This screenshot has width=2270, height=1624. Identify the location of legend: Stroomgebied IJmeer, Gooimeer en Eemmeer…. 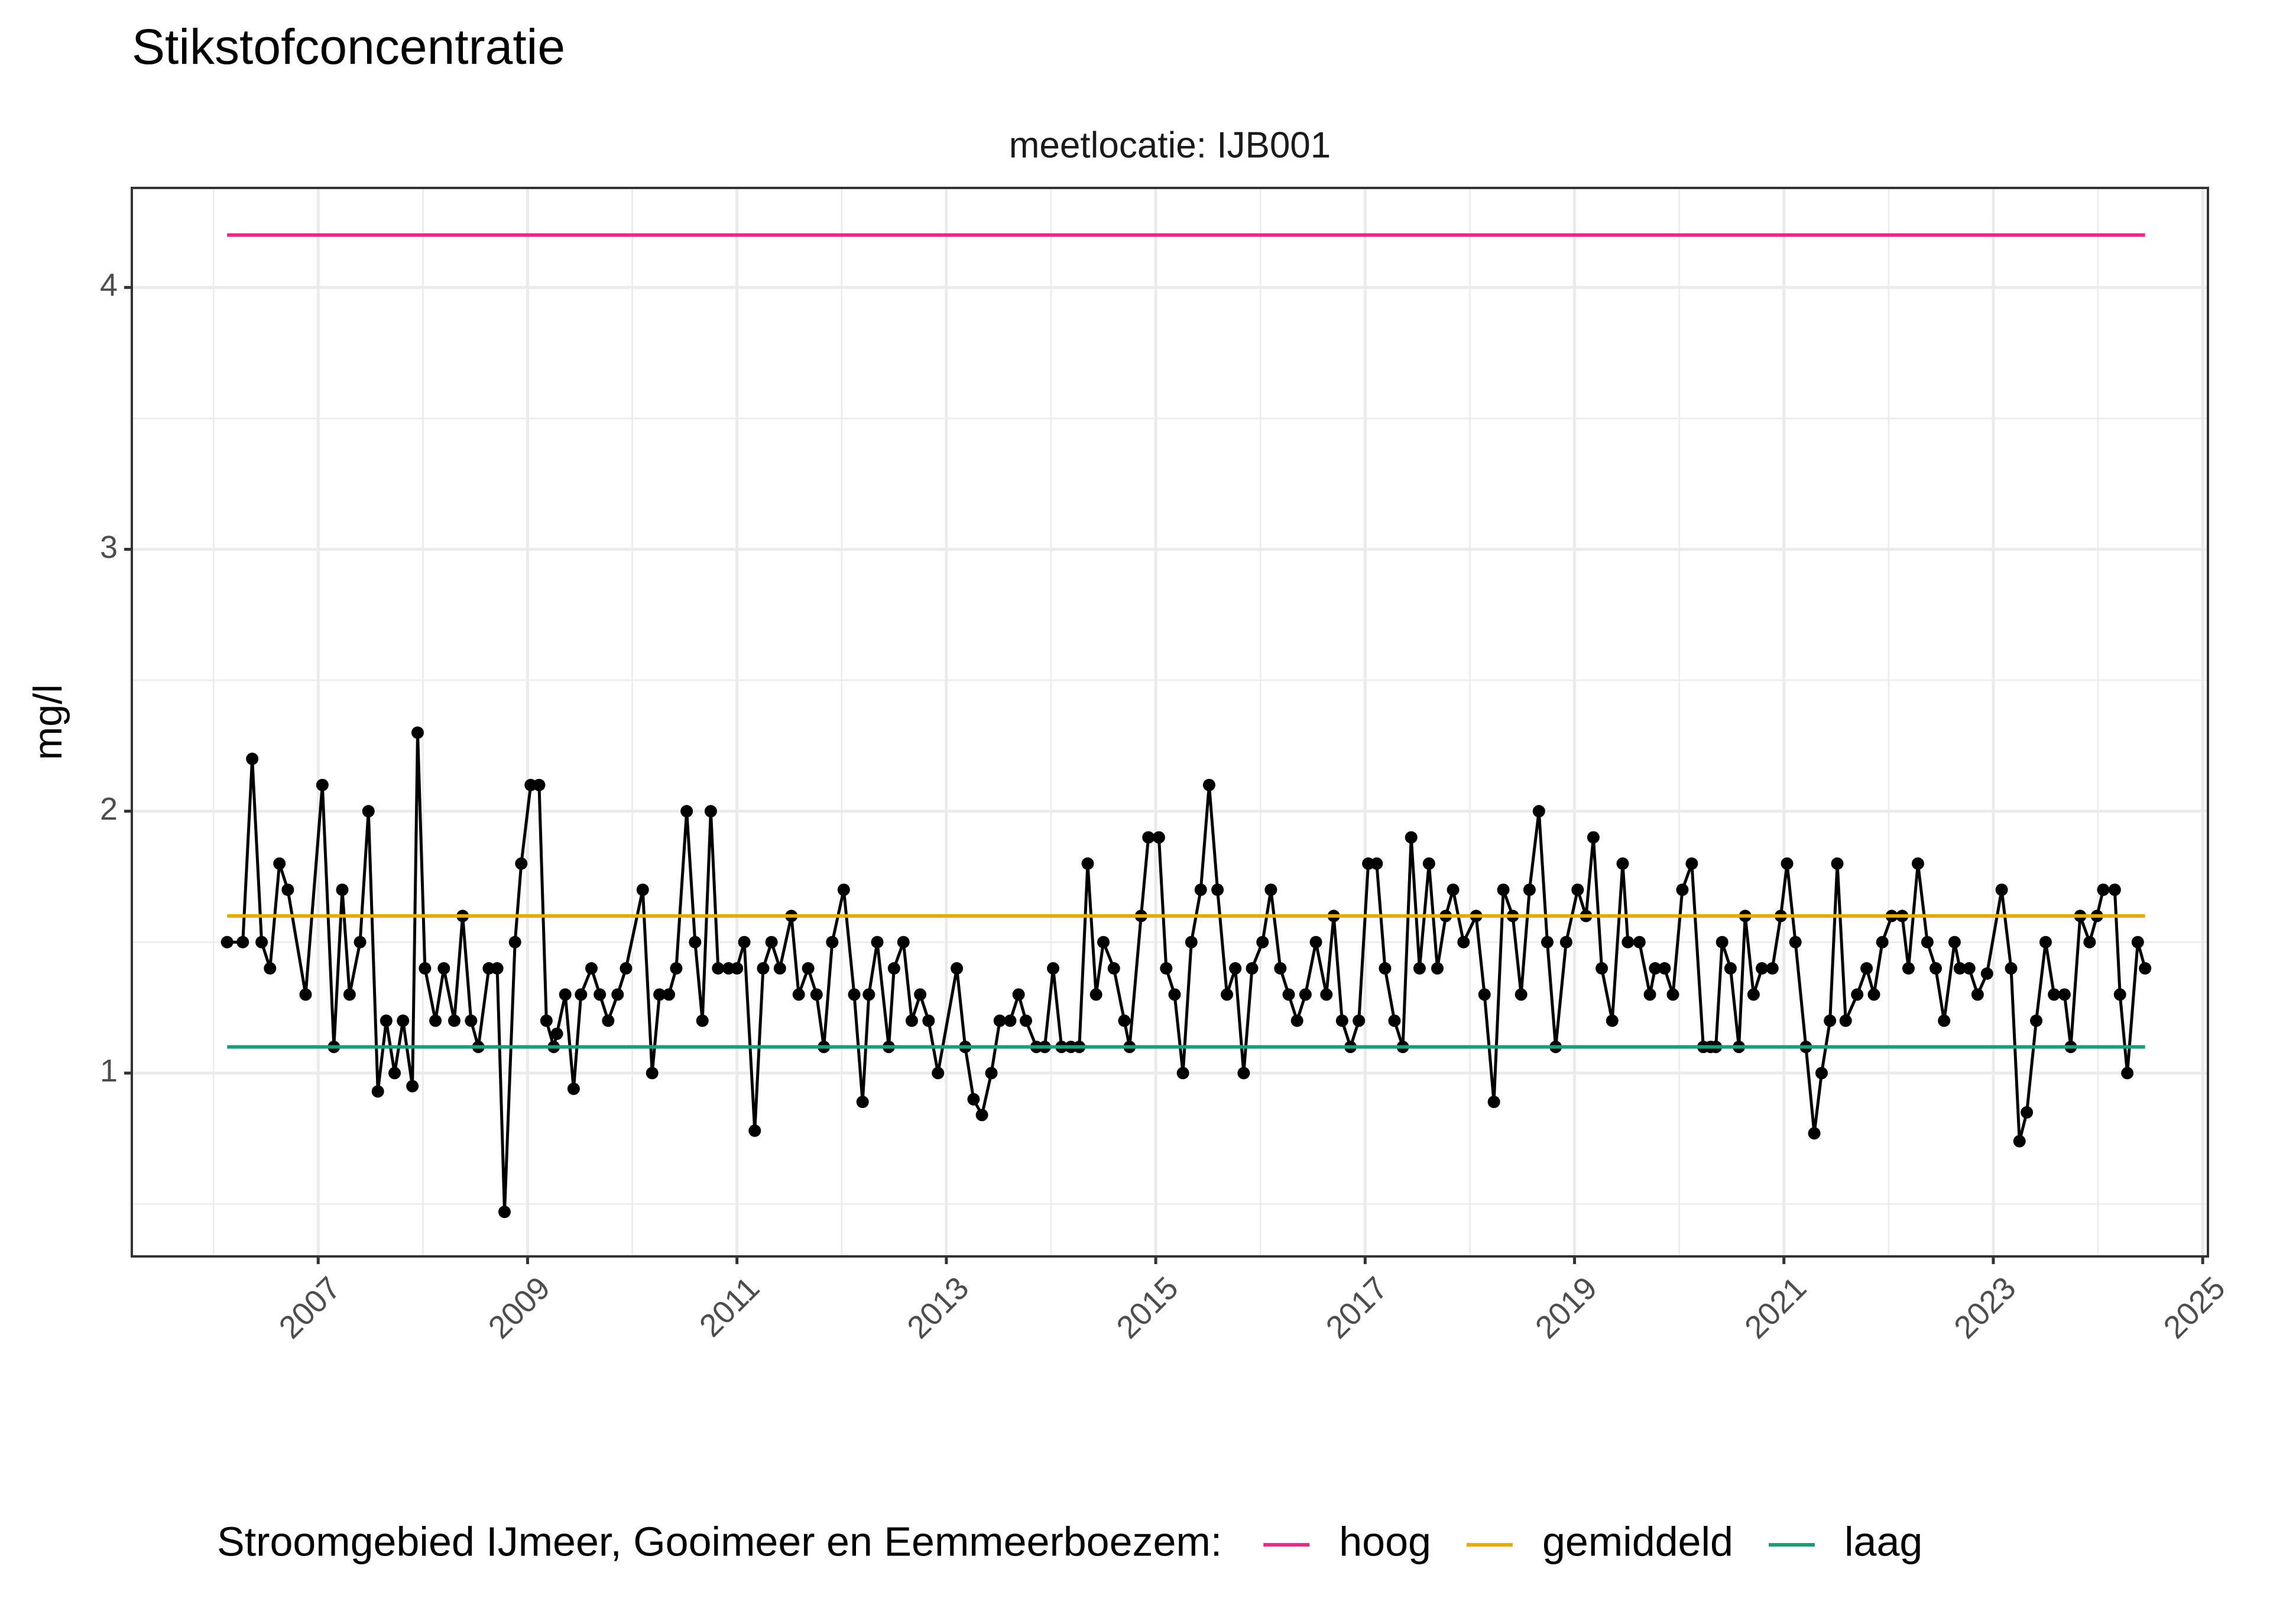
(1069, 1541).